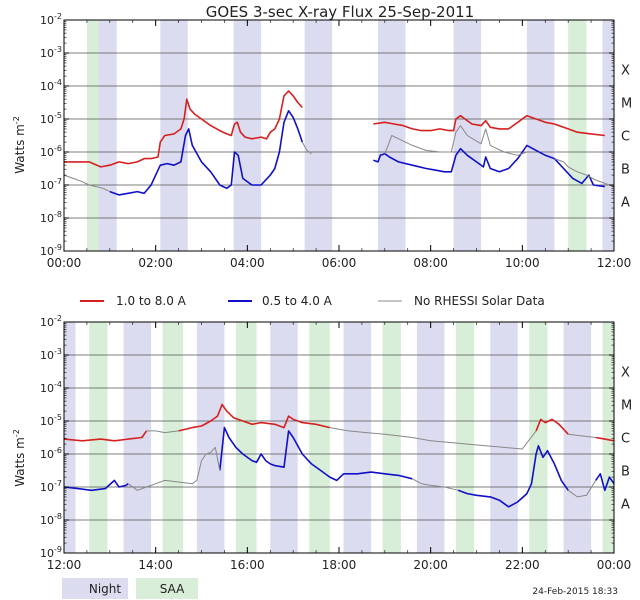 This screenshot has height=600, width=640. I want to click on x-tick-label: 14:00, so click(155, 565).